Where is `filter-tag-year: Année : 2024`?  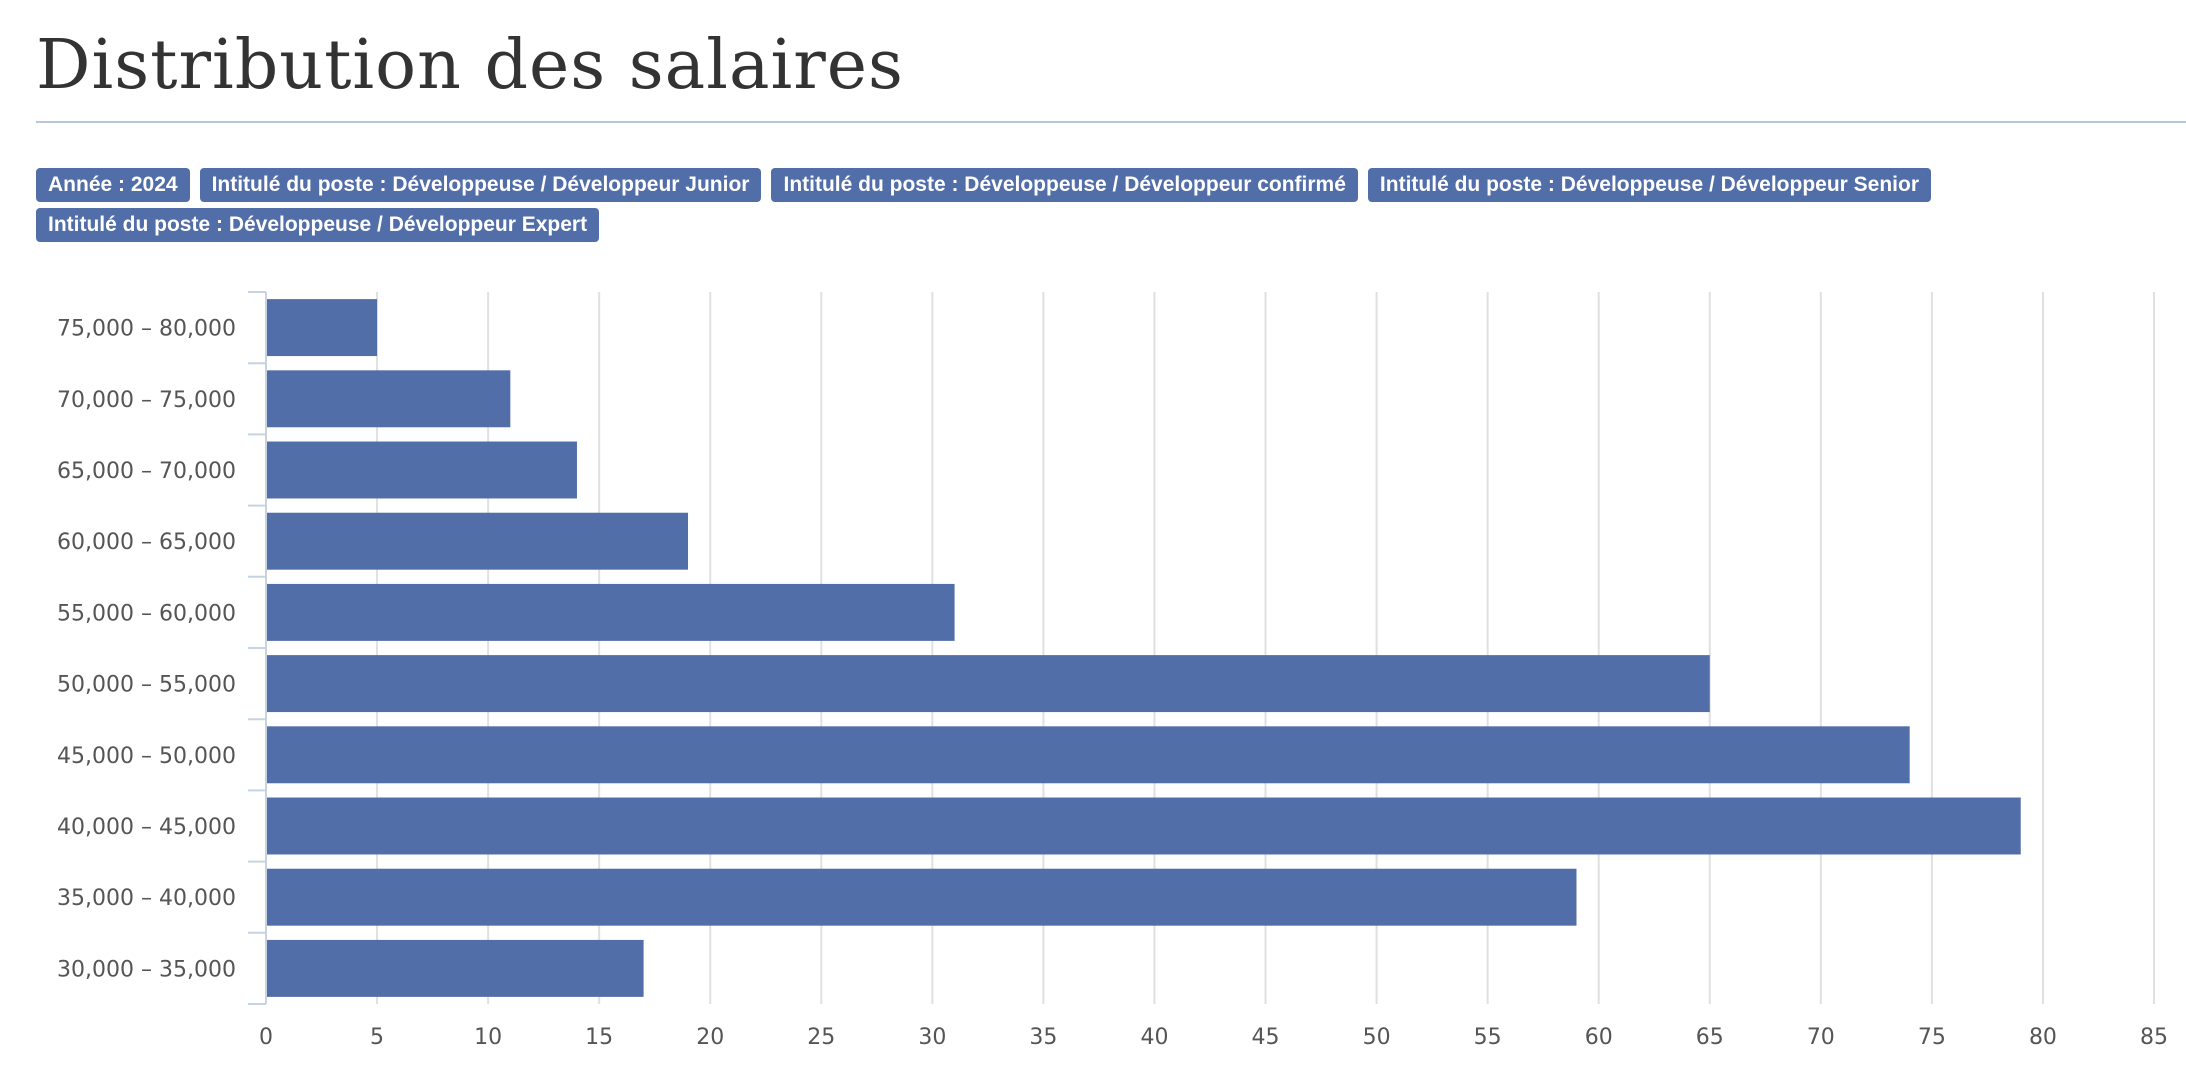
filter-tag-year: Année : 2024 is located at coordinates (113, 185).